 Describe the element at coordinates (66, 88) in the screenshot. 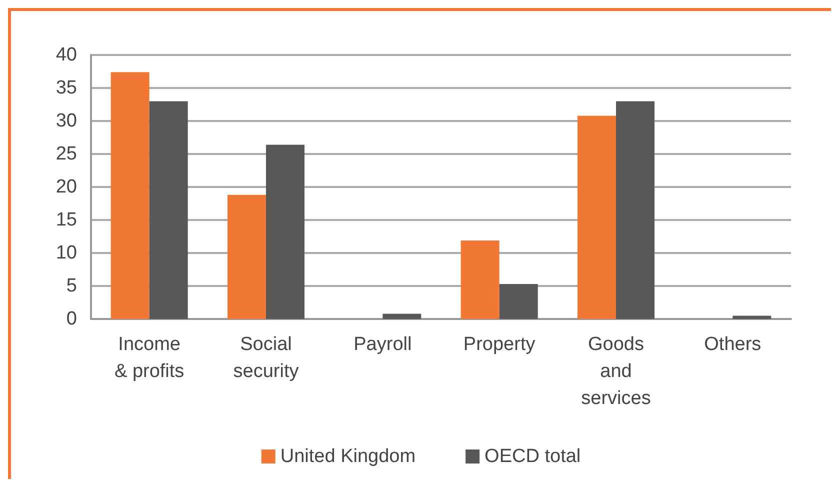

I see `y-tick-label: 35` at that location.